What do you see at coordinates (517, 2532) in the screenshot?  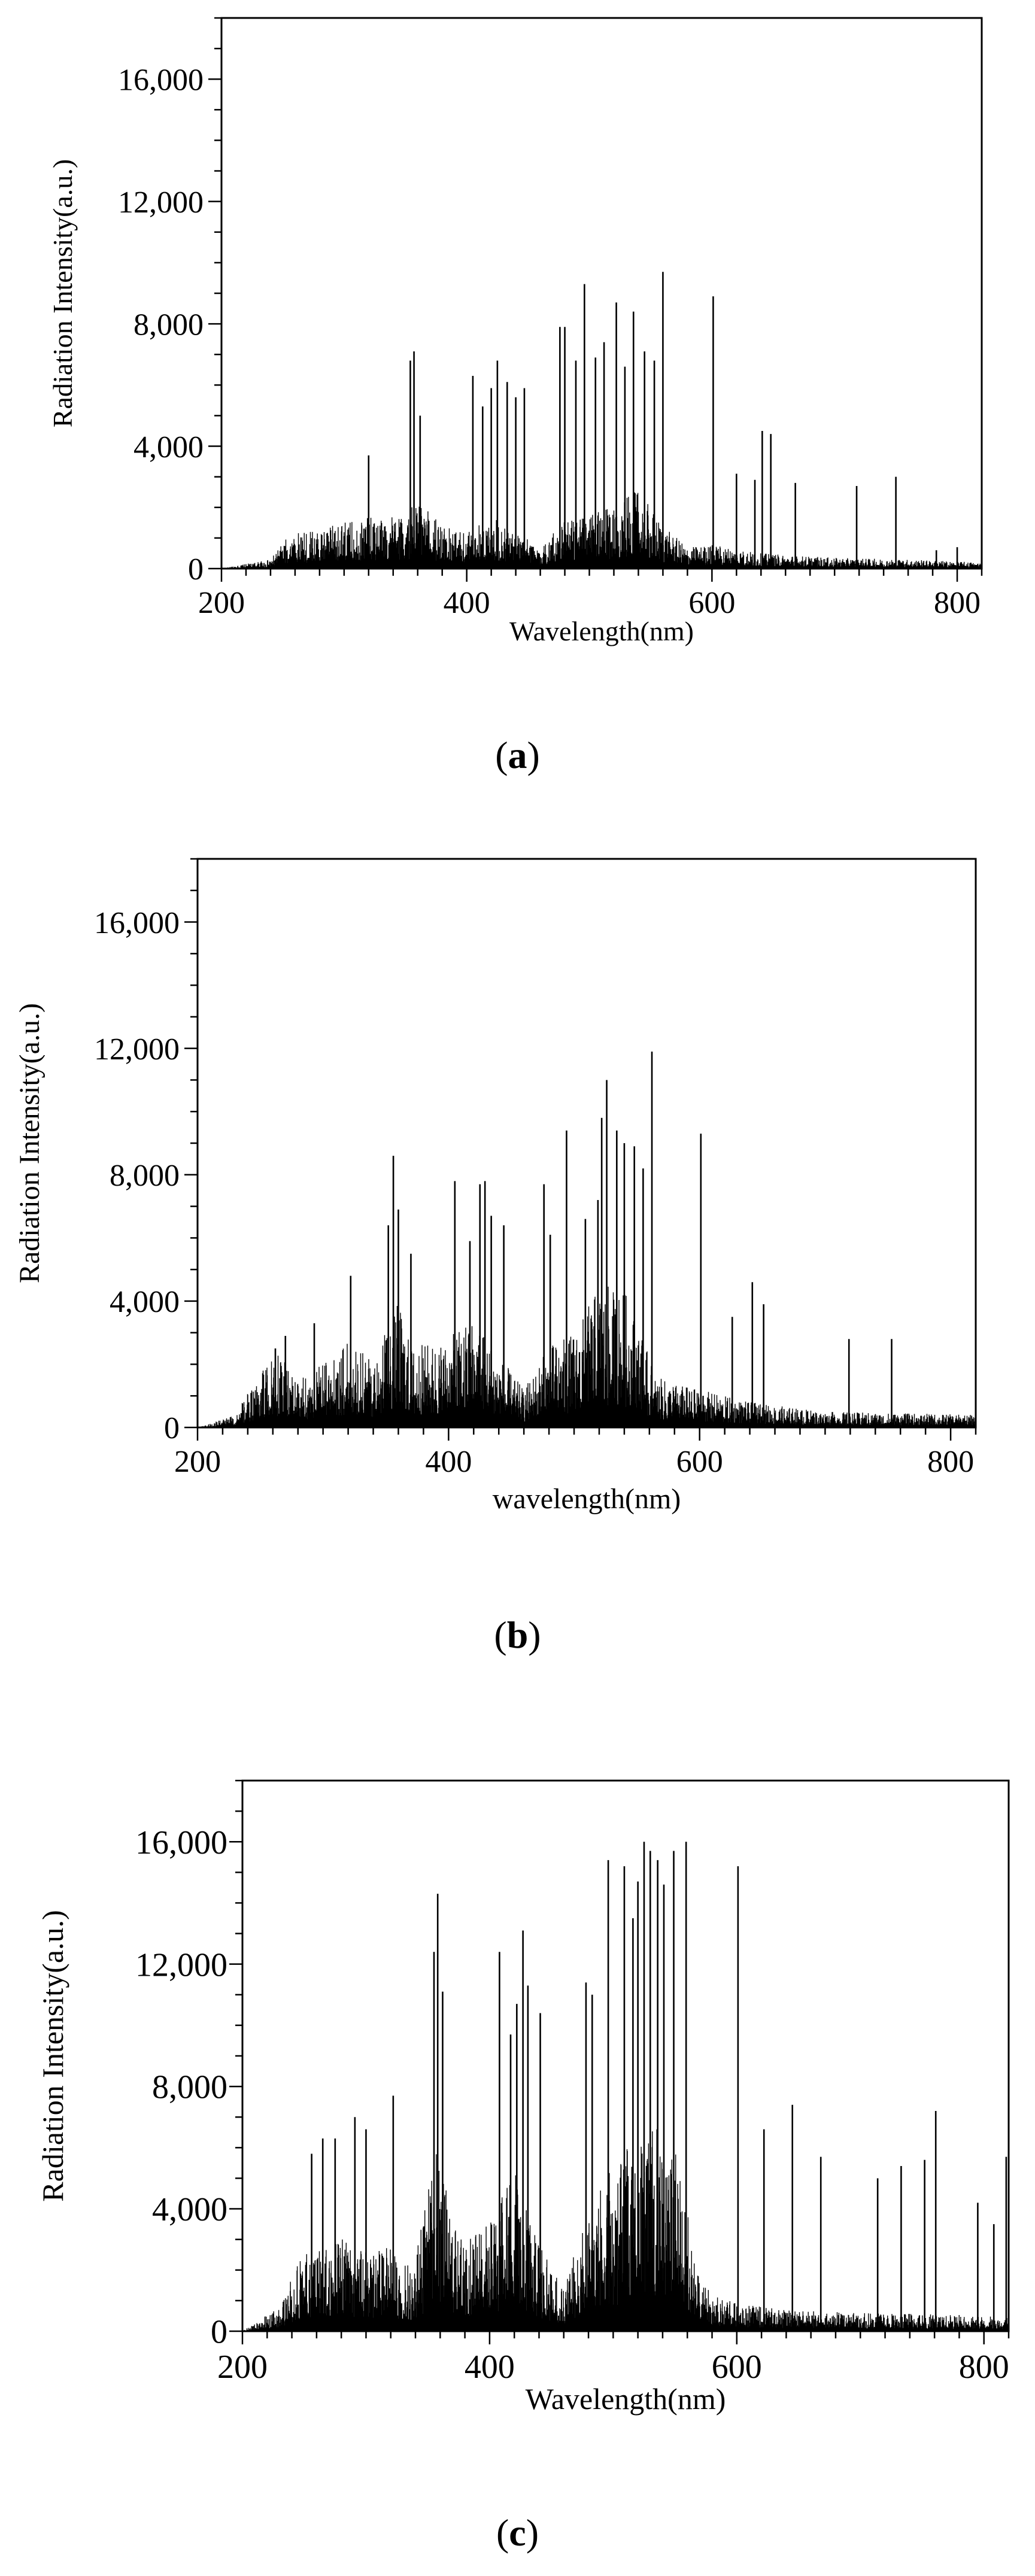 I see `panel-label-c: (c)` at bounding box center [517, 2532].